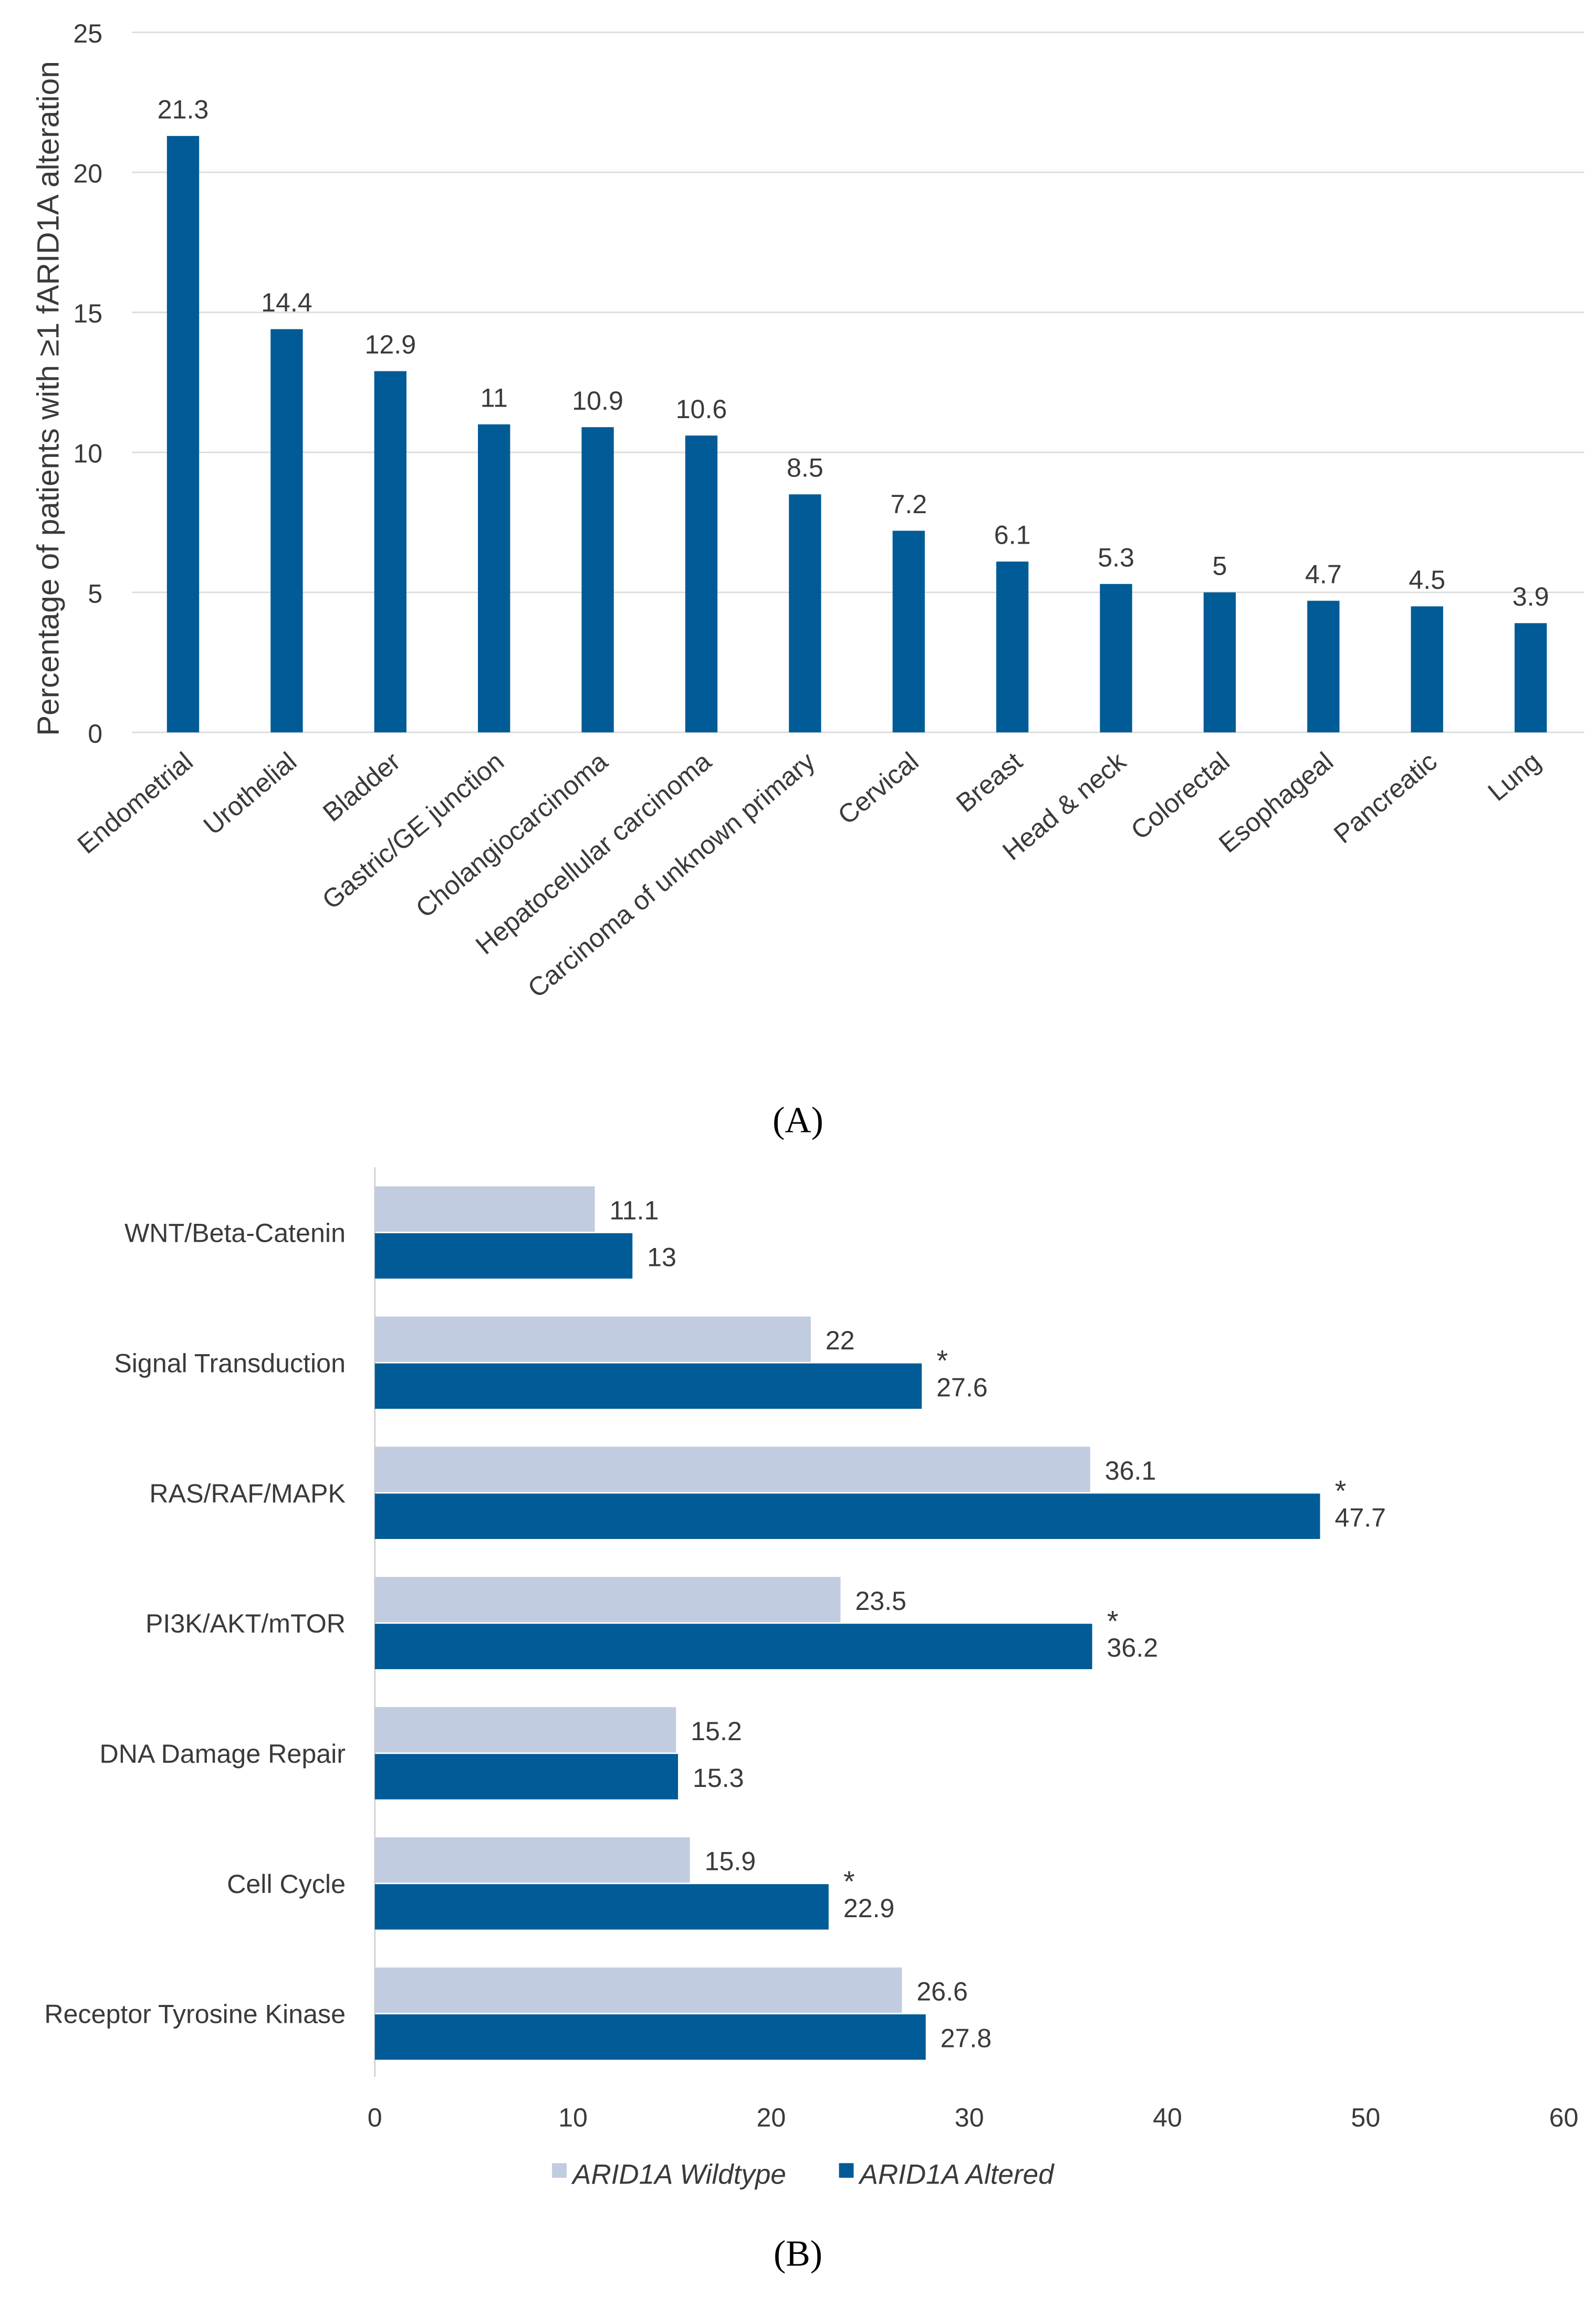 This screenshot has height=2298, width=1596. Describe the element at coordinates (87, 313) in the screenshot. I see `y-tick-label: 15` at that location.